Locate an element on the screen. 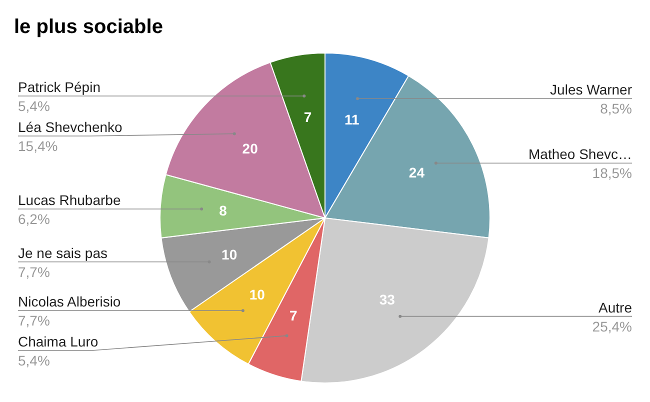  slice-label: Léa Shevchenko is located at coordinates (70, 127).